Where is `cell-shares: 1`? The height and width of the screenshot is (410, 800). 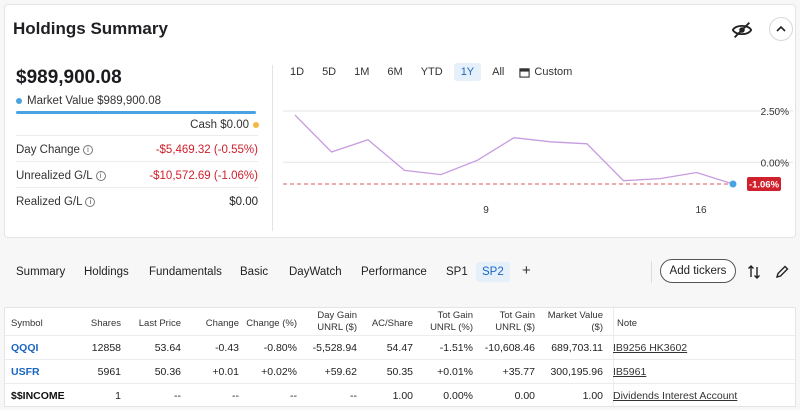
cell-shares: 1 is located at coordinates (118, 396).